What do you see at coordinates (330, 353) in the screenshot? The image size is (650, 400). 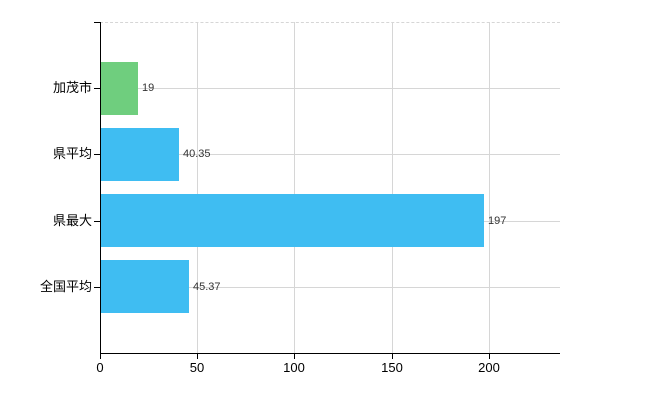 I see `x-axis-line` at bounding box center [330, 353].